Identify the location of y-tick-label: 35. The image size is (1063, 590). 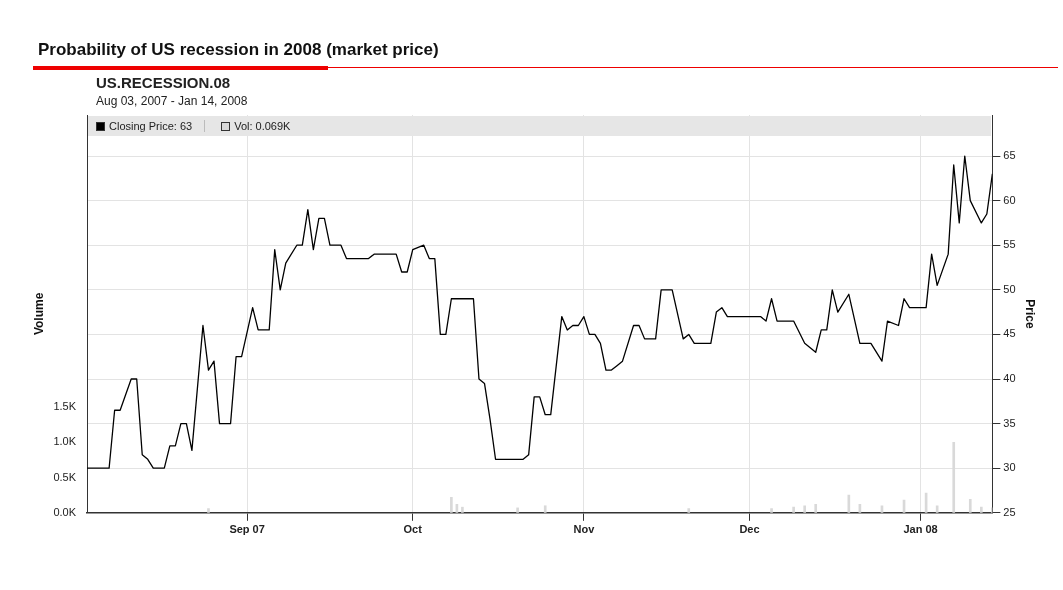
(1009, 422).